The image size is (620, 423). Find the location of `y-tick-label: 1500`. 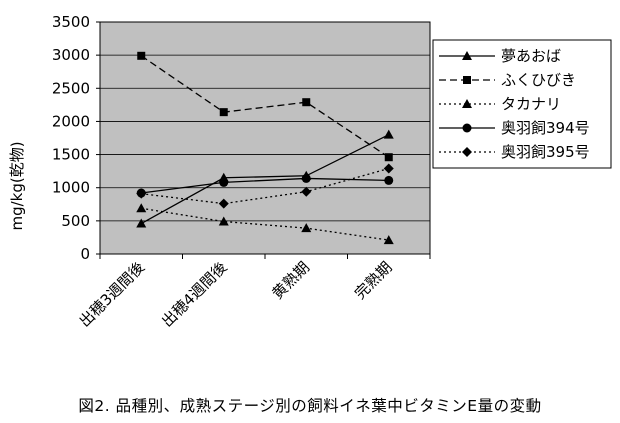

y-tick-label: 1500 is located at coordinates (71, 155).